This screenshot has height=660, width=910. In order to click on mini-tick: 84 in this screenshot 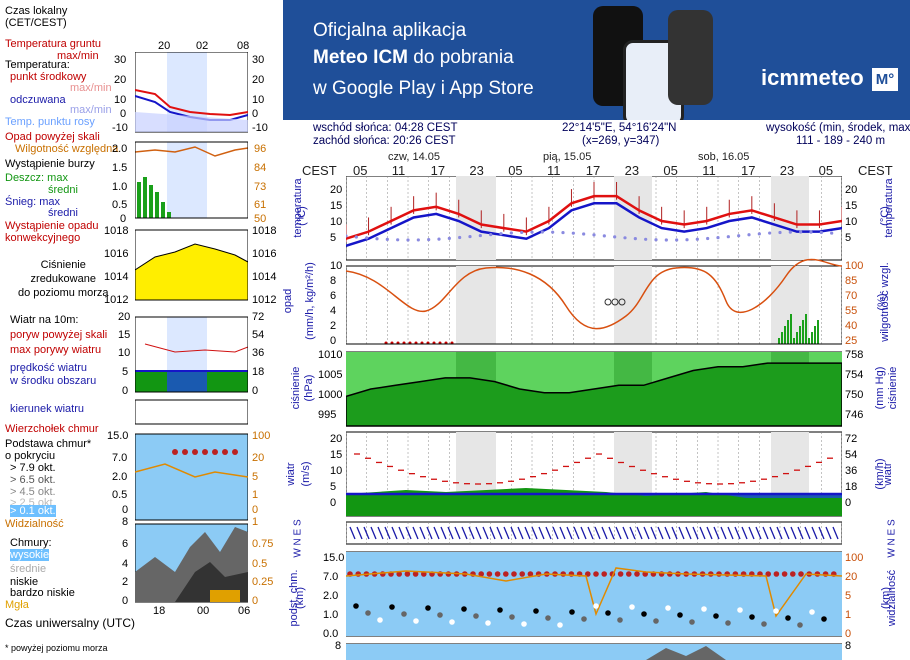, I will do `click(260, 168)`.